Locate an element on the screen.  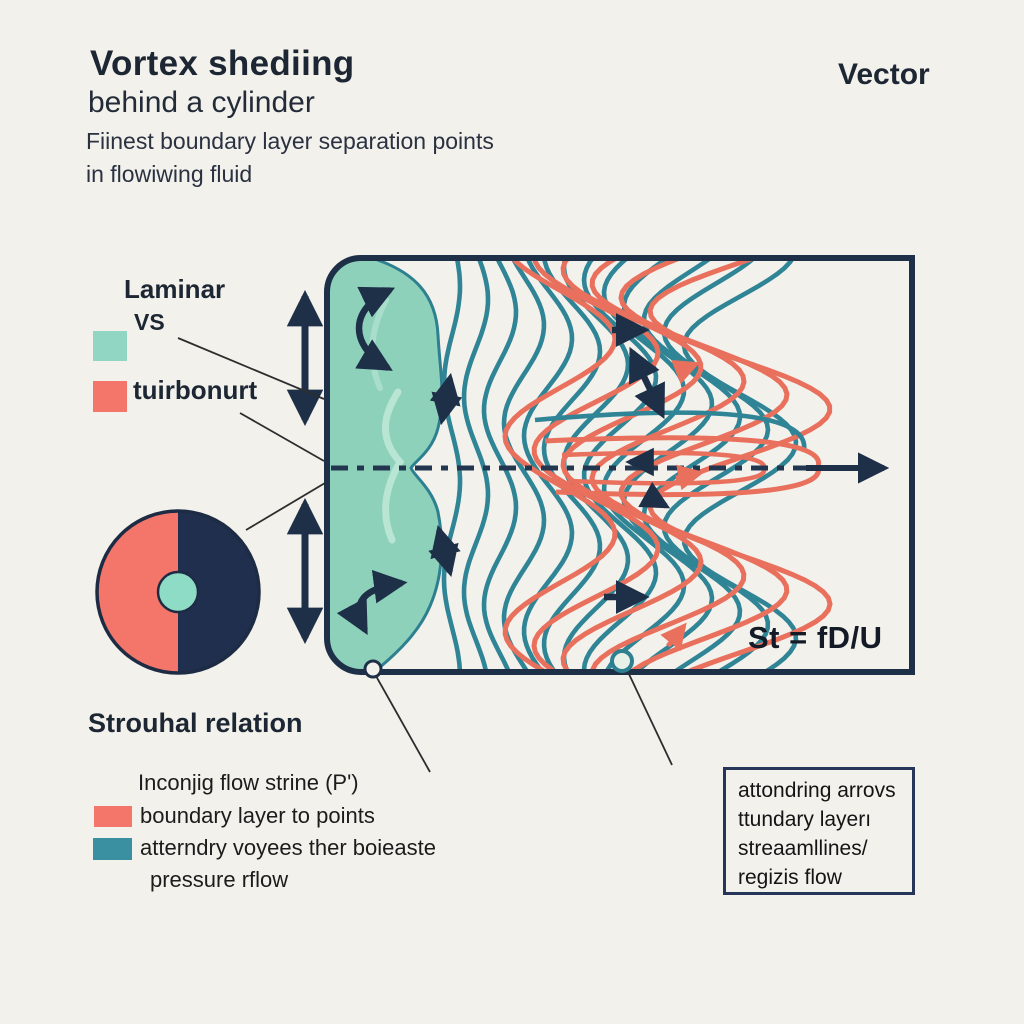
bottom-legend-line-4: pressure rflow is located at coordinates (219, 879).